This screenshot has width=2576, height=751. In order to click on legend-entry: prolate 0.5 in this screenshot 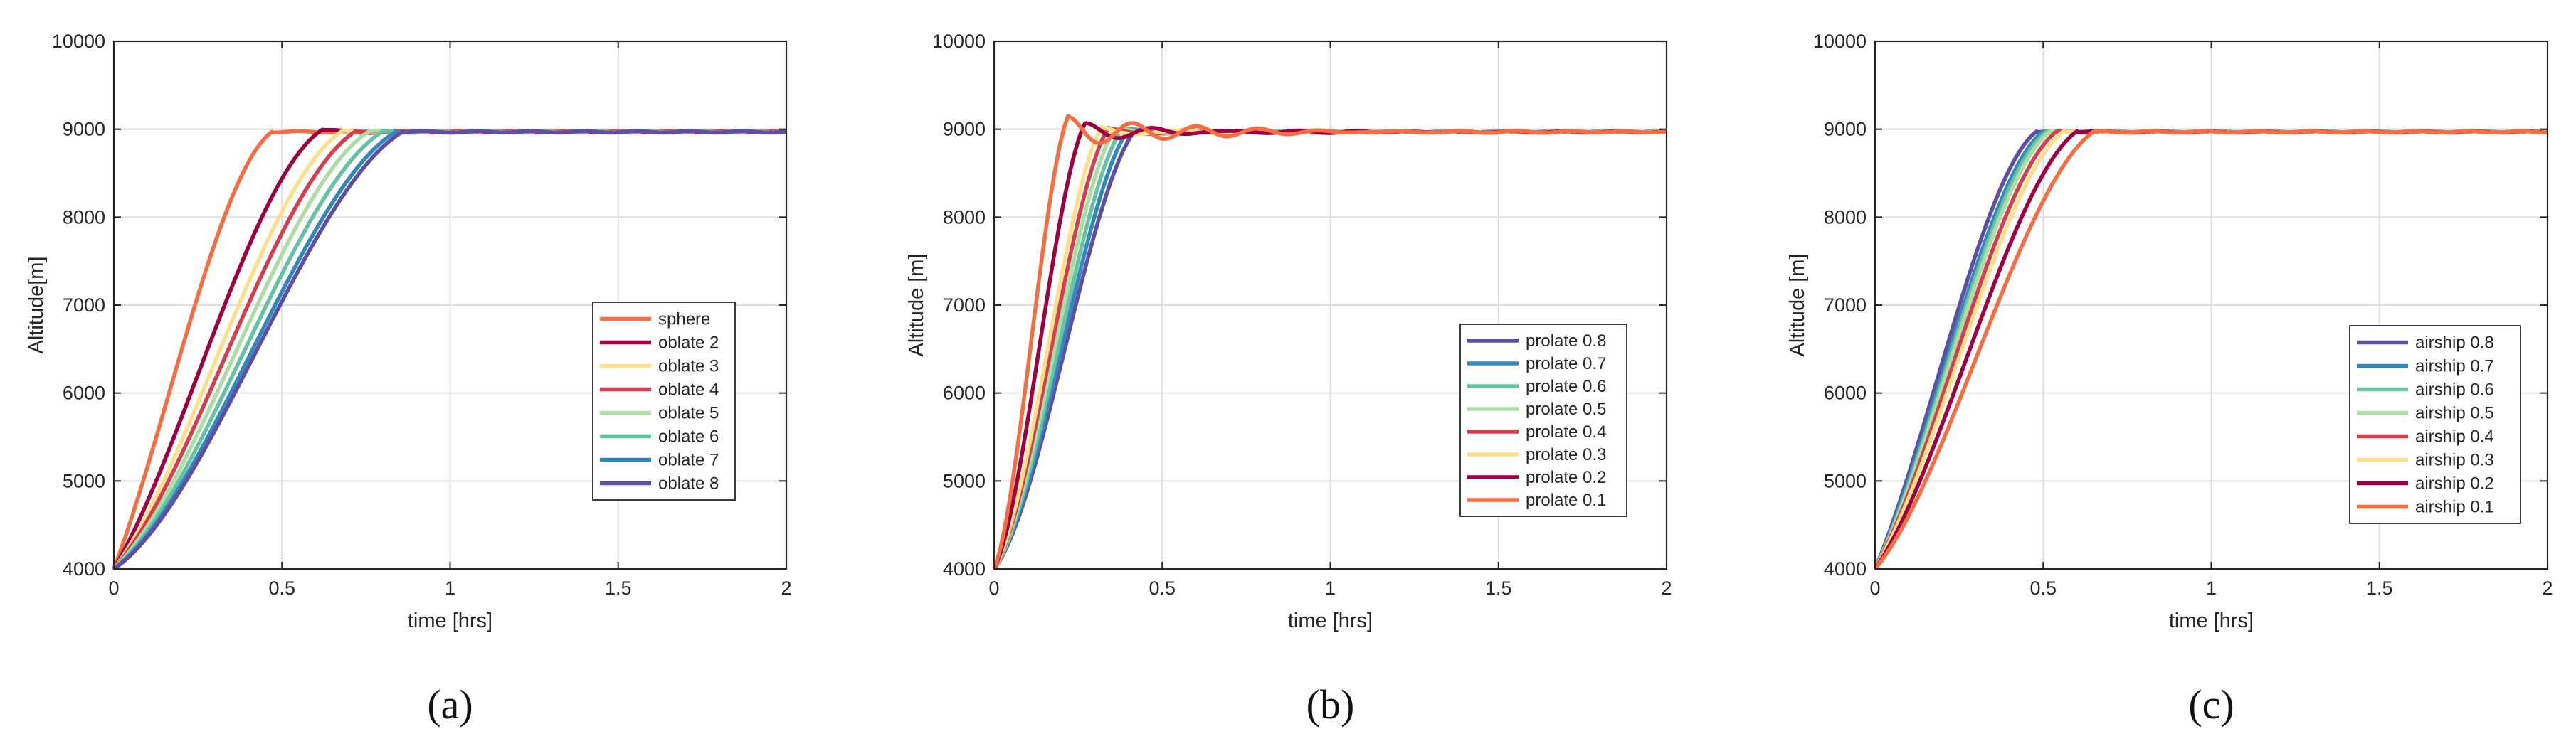, I will do `click(1566, 409)`.